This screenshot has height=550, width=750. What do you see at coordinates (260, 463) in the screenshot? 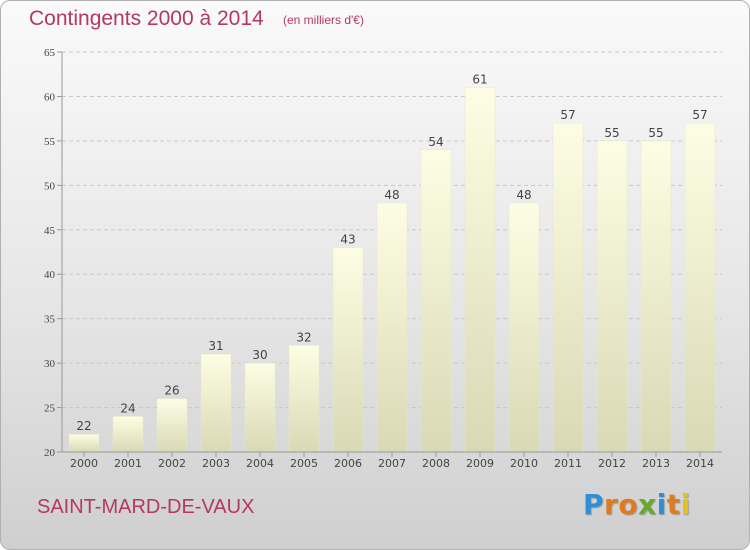
I see `x-tick-label: 2004` at bounding box center [260, 463].